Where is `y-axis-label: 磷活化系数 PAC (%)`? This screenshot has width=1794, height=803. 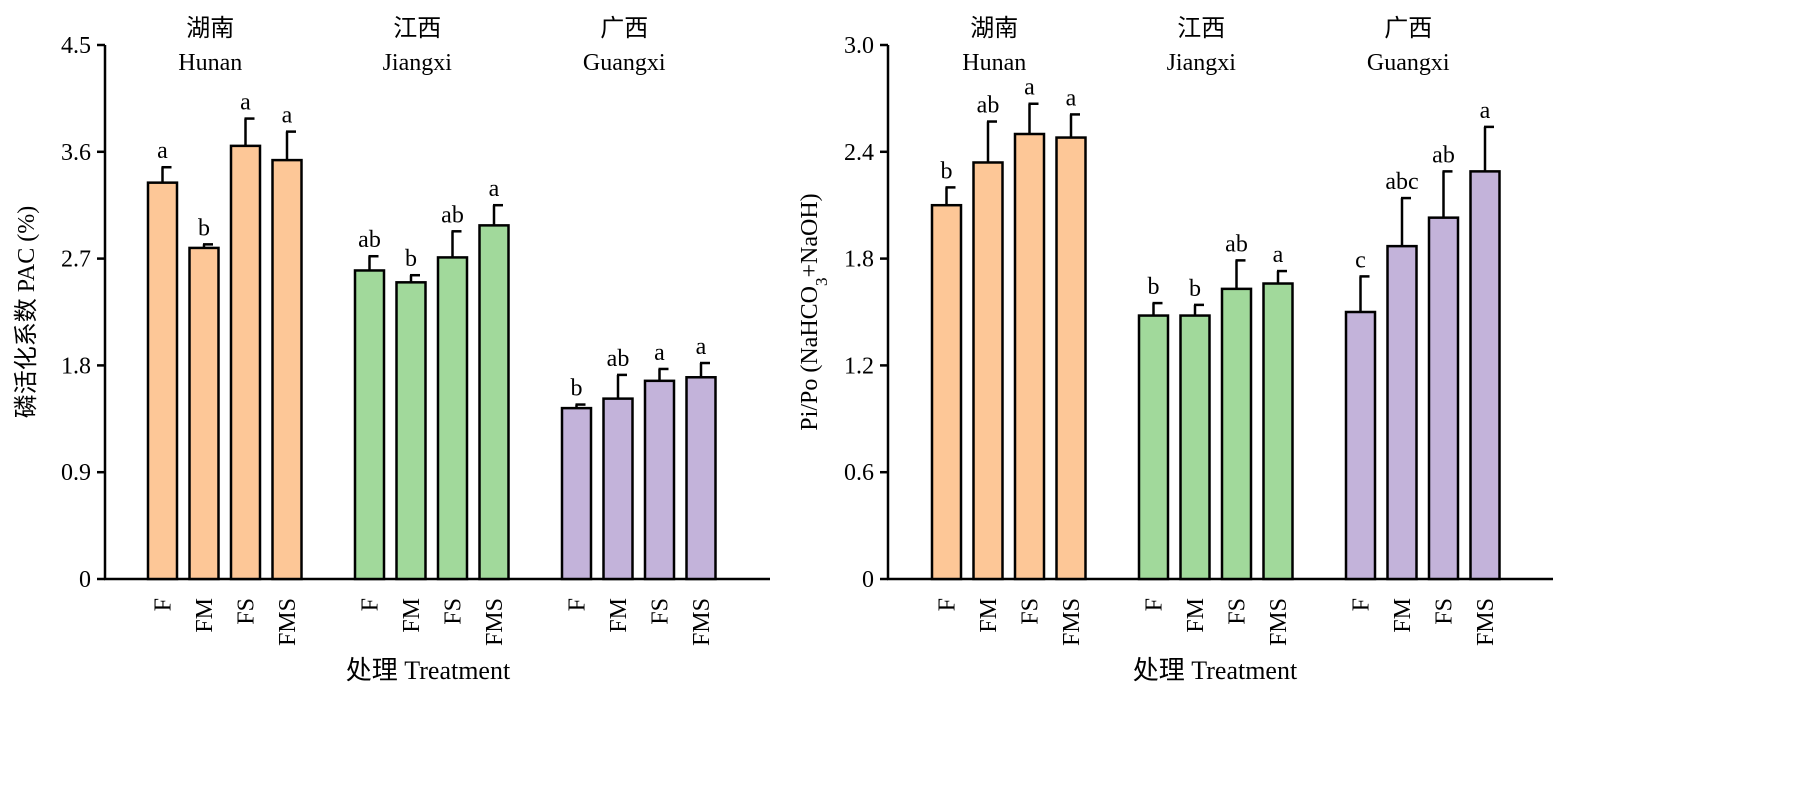
y-axis-label: 磷活化系数 PAC (%) is located at coordinates (26, 312).